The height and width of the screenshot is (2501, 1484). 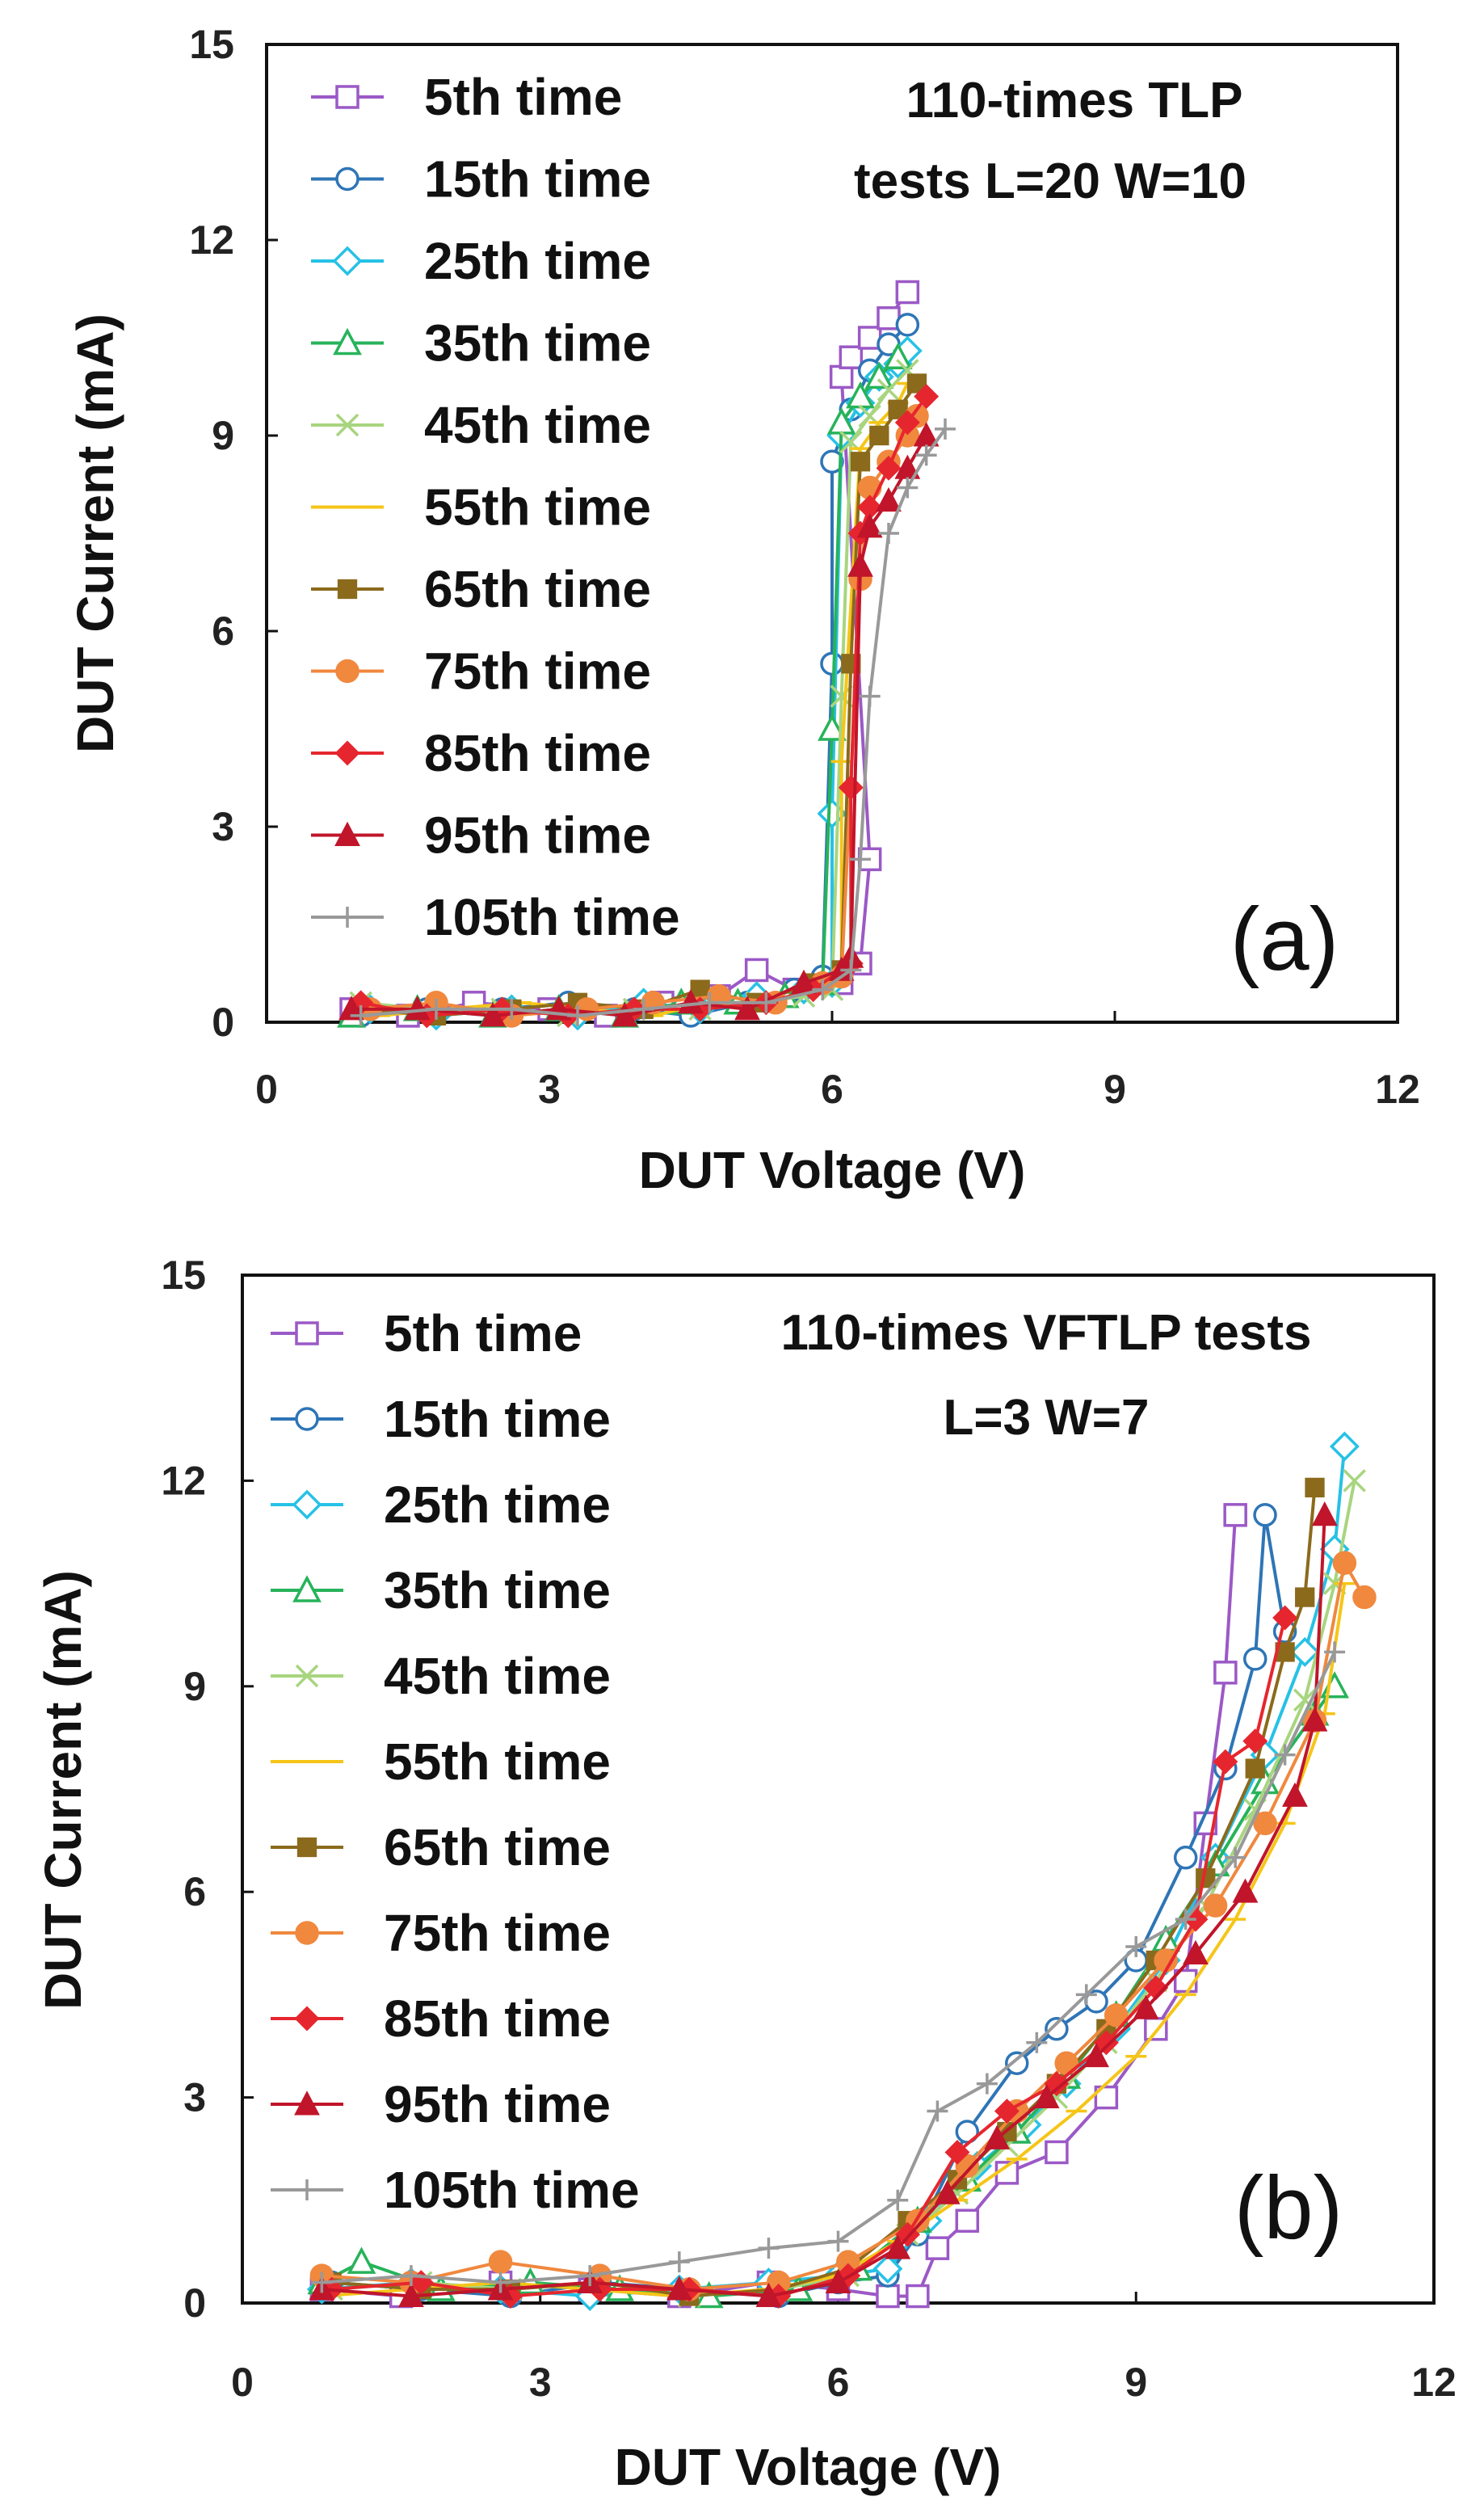 I want to click on panel-b-legend-entry: 55th time, so click(x=441, y=1762).